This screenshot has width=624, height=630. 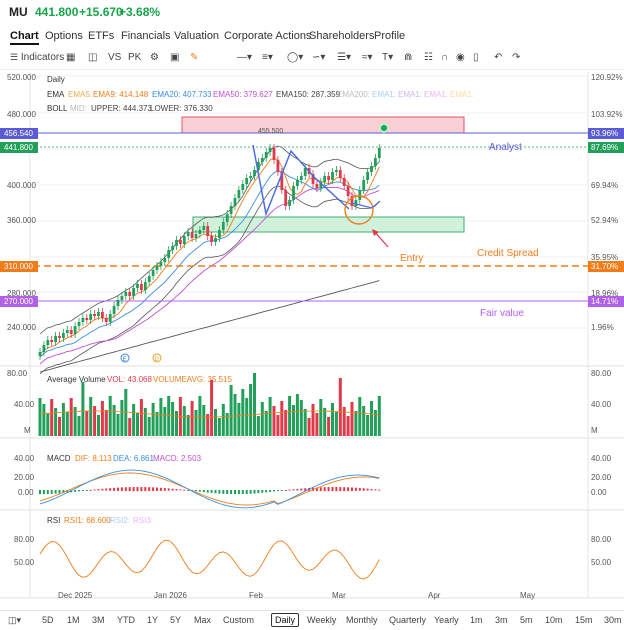 I want to click on indicators-button: ☰ Indicators, so click(x=37, y=57).